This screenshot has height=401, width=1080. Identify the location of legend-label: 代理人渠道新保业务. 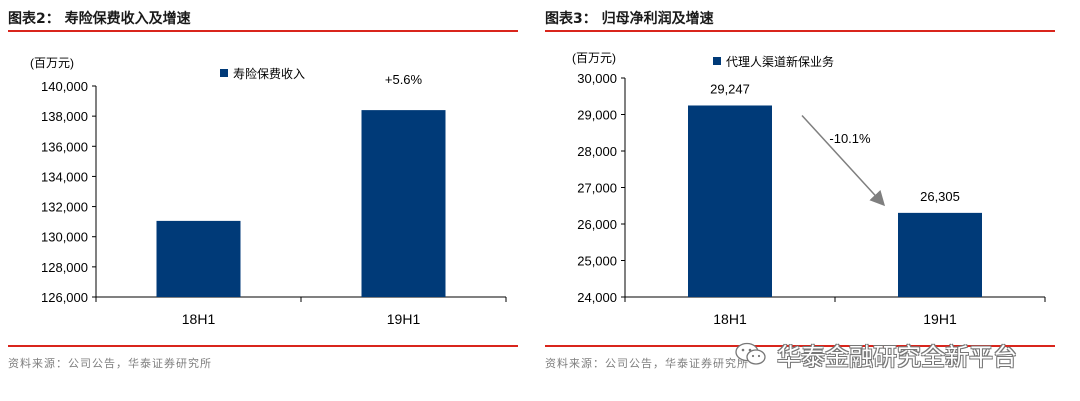
(780, 61).